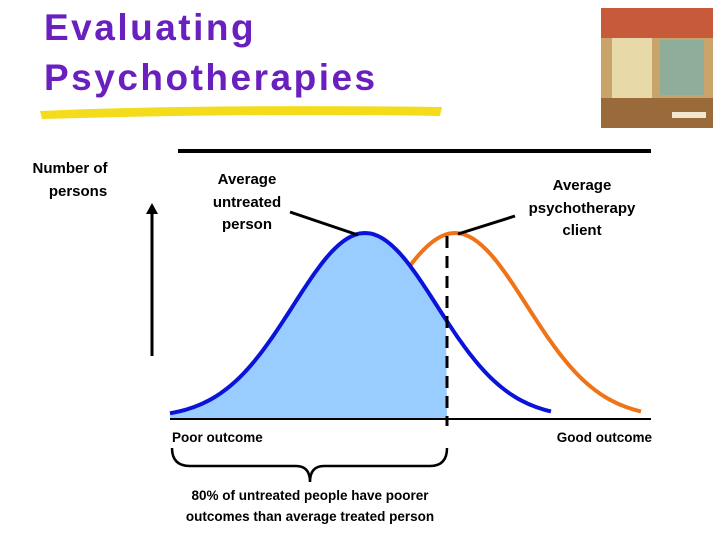 This screenshot has height=546, width=728. What do you see at coordinates (247, 179) in the screenshot?
I see `untreated-label: Average` at bounding box center [247, 179].